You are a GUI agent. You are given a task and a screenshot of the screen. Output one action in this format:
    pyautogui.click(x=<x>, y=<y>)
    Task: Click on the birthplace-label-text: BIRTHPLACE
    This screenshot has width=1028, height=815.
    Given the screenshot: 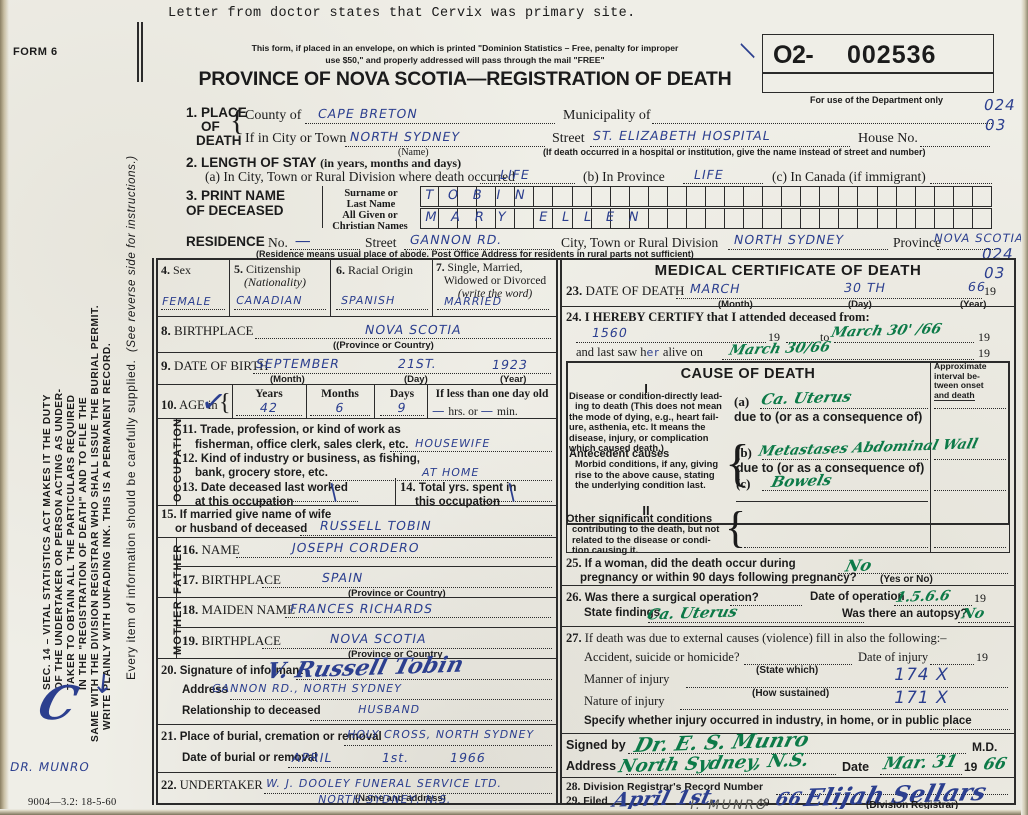 What is the action you would take?
    pyautogui.click(x=214, y=330)
    